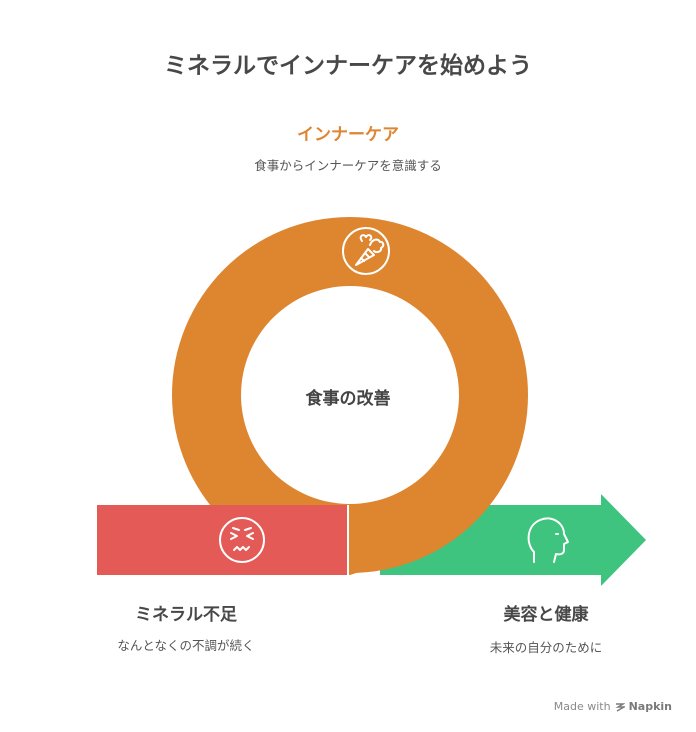 This screenshot has height=732, width=696. What do you see at coordinates (582, 706) in the screenshot?
I see `watermark-made-with: Made with` at bounding box center [582, 706].